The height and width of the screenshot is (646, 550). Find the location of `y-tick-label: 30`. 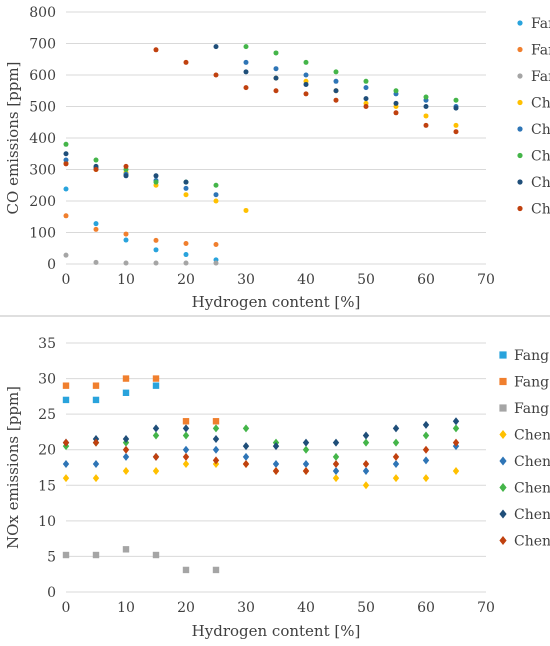

y-tick-label: 30 is located at coordinates (47, 380).